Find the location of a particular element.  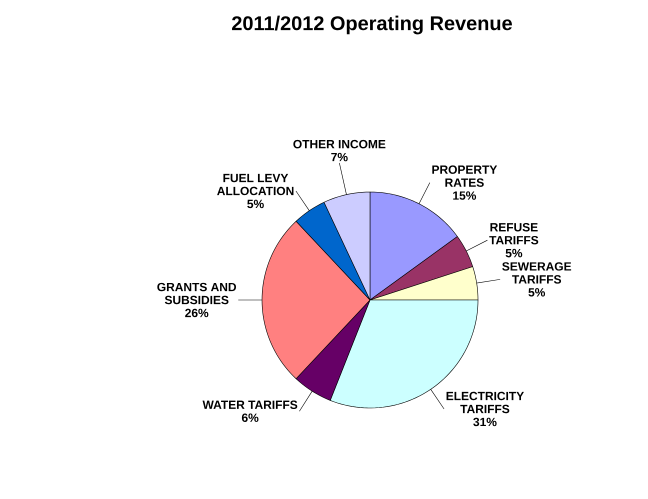

slice-label: FUEL LEVY ALLOCATION is located at coordinates (255, 185).